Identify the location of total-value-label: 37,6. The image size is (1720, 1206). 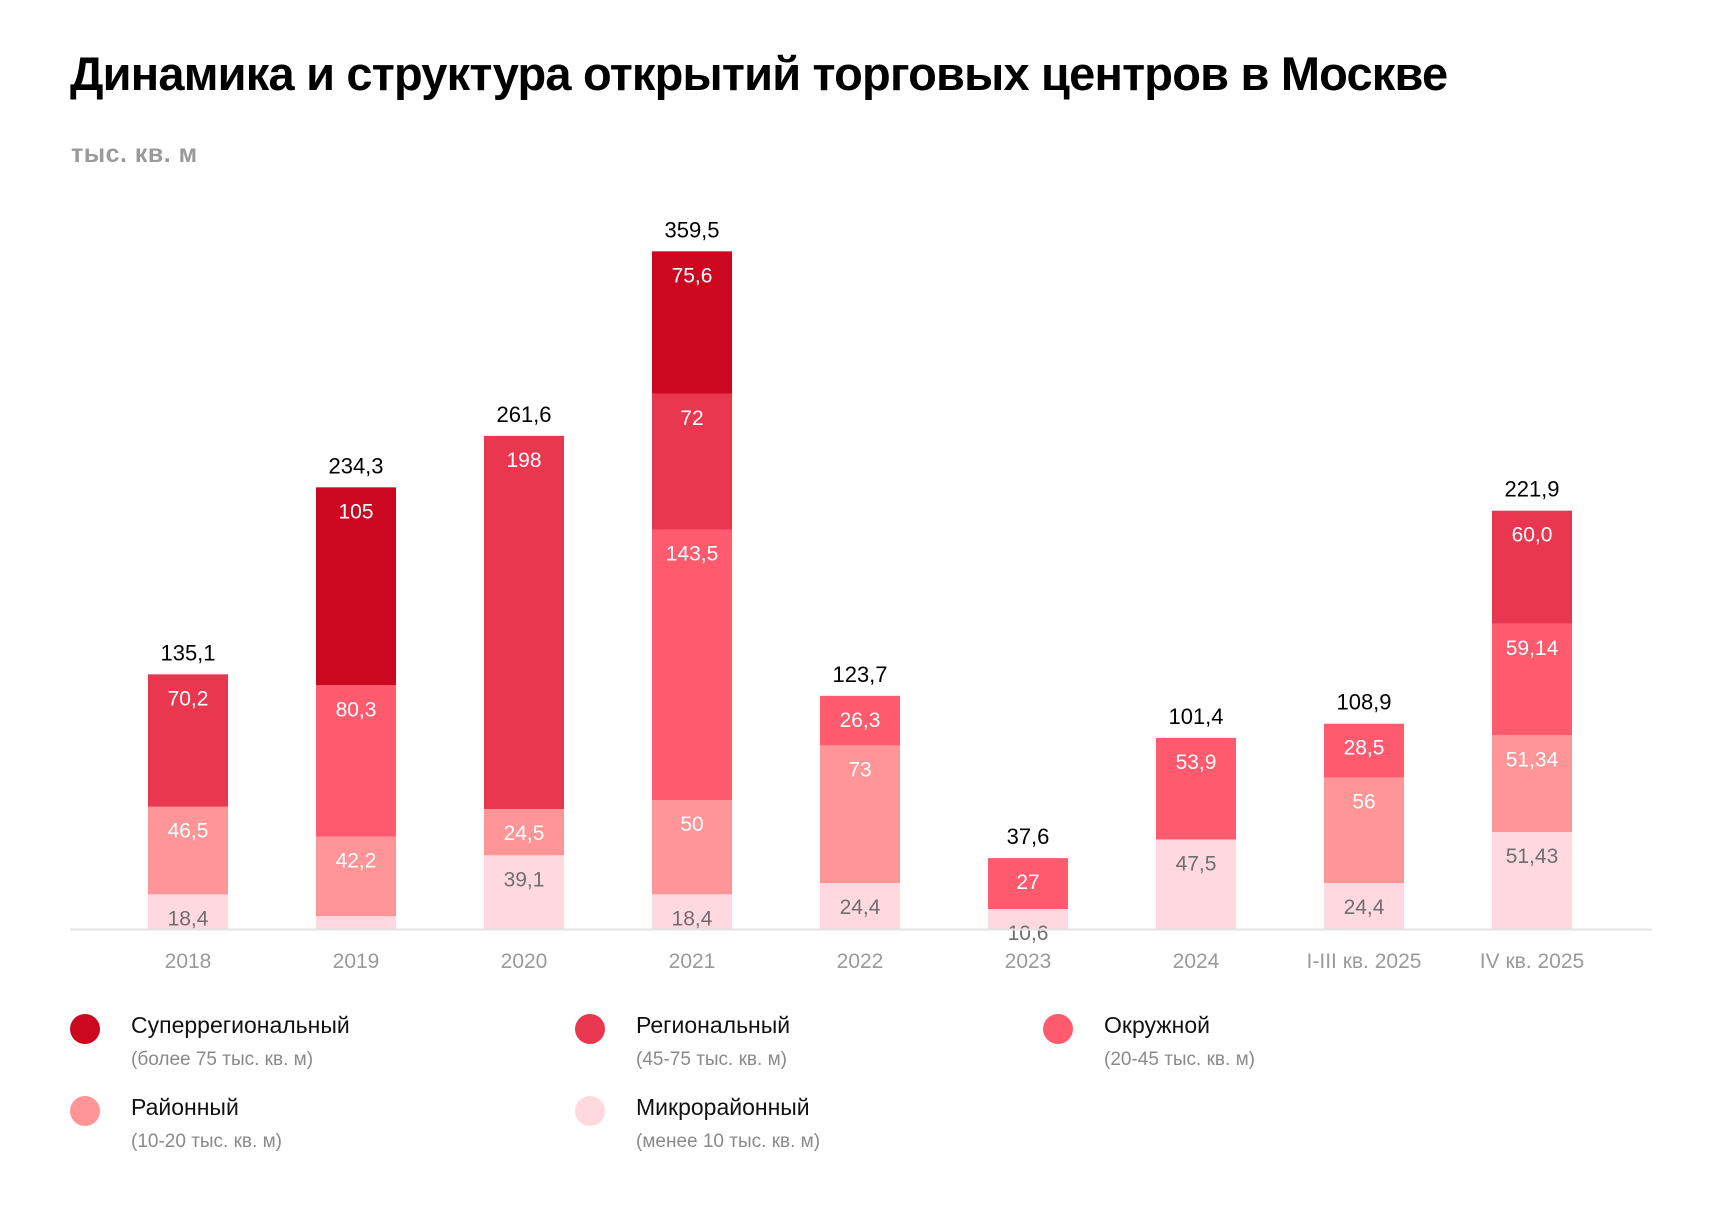
(1028, 836).